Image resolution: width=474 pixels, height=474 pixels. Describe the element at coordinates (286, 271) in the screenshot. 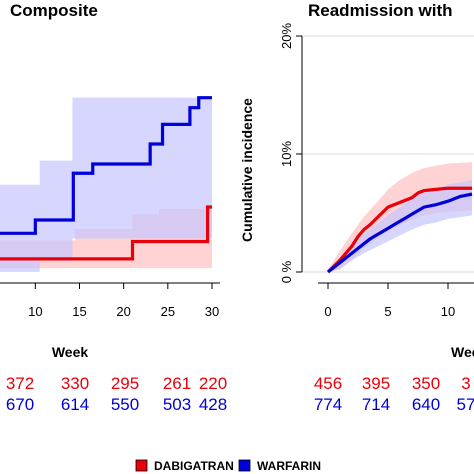

I see `readmission-y-tick-label: 0 %` at that location.